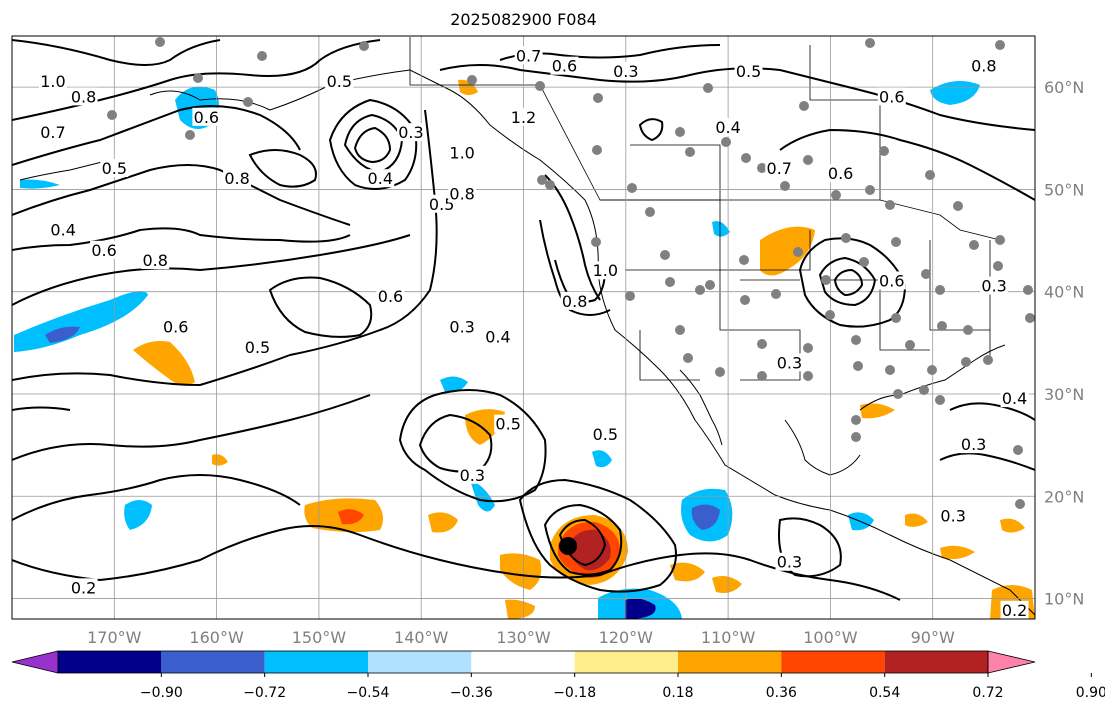 The image size is (1105, 712). Describe the element at coordinates (471, 693) in the screenshot. I see `colorbar-tick-label: −0.36` at that location.